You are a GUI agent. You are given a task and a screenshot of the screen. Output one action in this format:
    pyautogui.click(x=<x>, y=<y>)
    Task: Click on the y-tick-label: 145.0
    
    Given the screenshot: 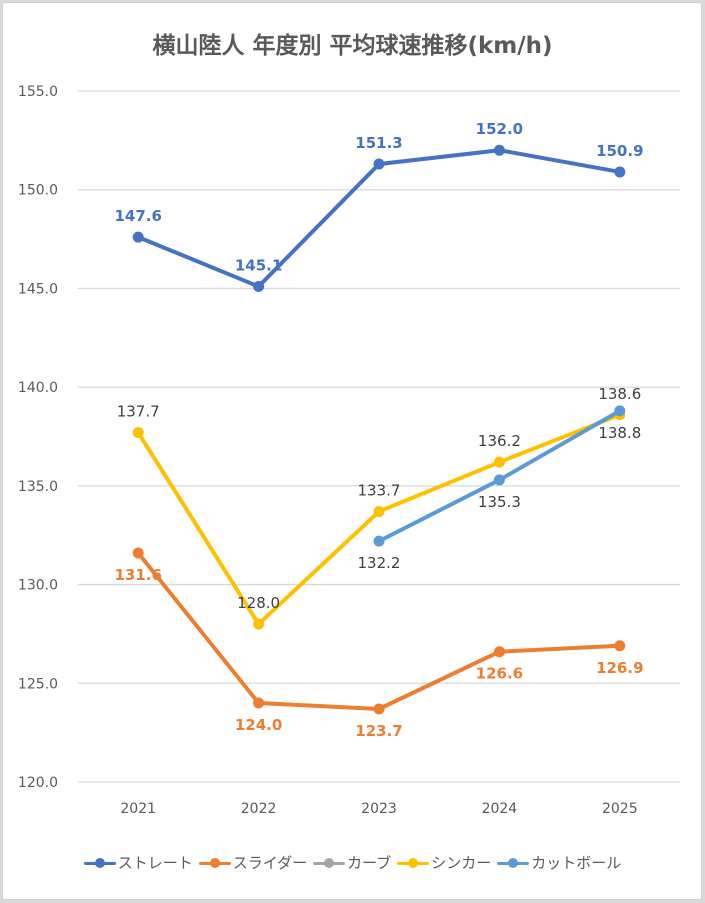 What is the action you would take?
    pyautogui.click(x=38, y=289)
    